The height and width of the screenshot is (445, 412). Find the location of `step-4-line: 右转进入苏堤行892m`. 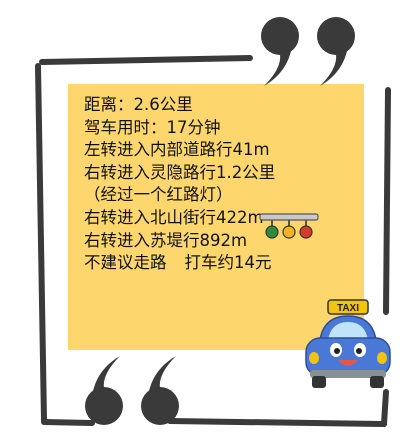

step-4-line: 右转进入苏堤行892m is located at coordinates (166, 240).